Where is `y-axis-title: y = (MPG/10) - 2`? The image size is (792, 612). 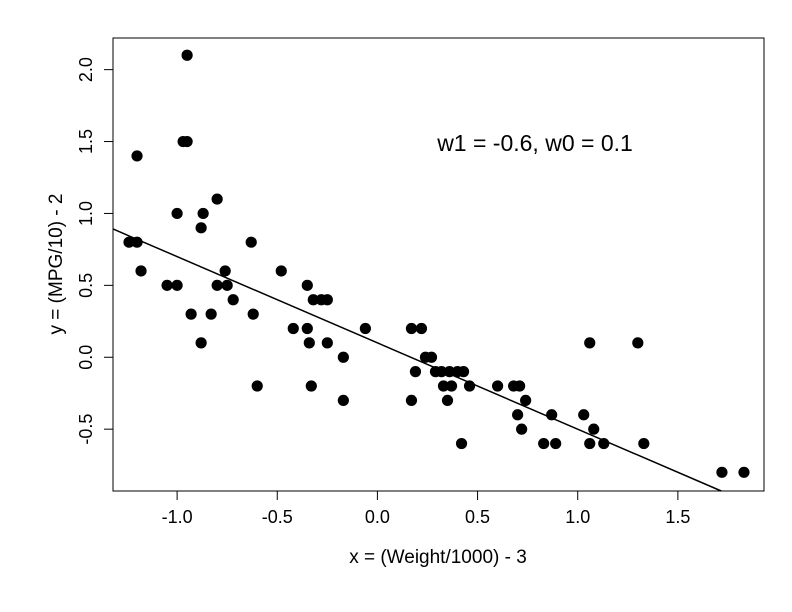
y-axis-title: y = (MPG/10) - 2 is located at coordinates (56, 264).